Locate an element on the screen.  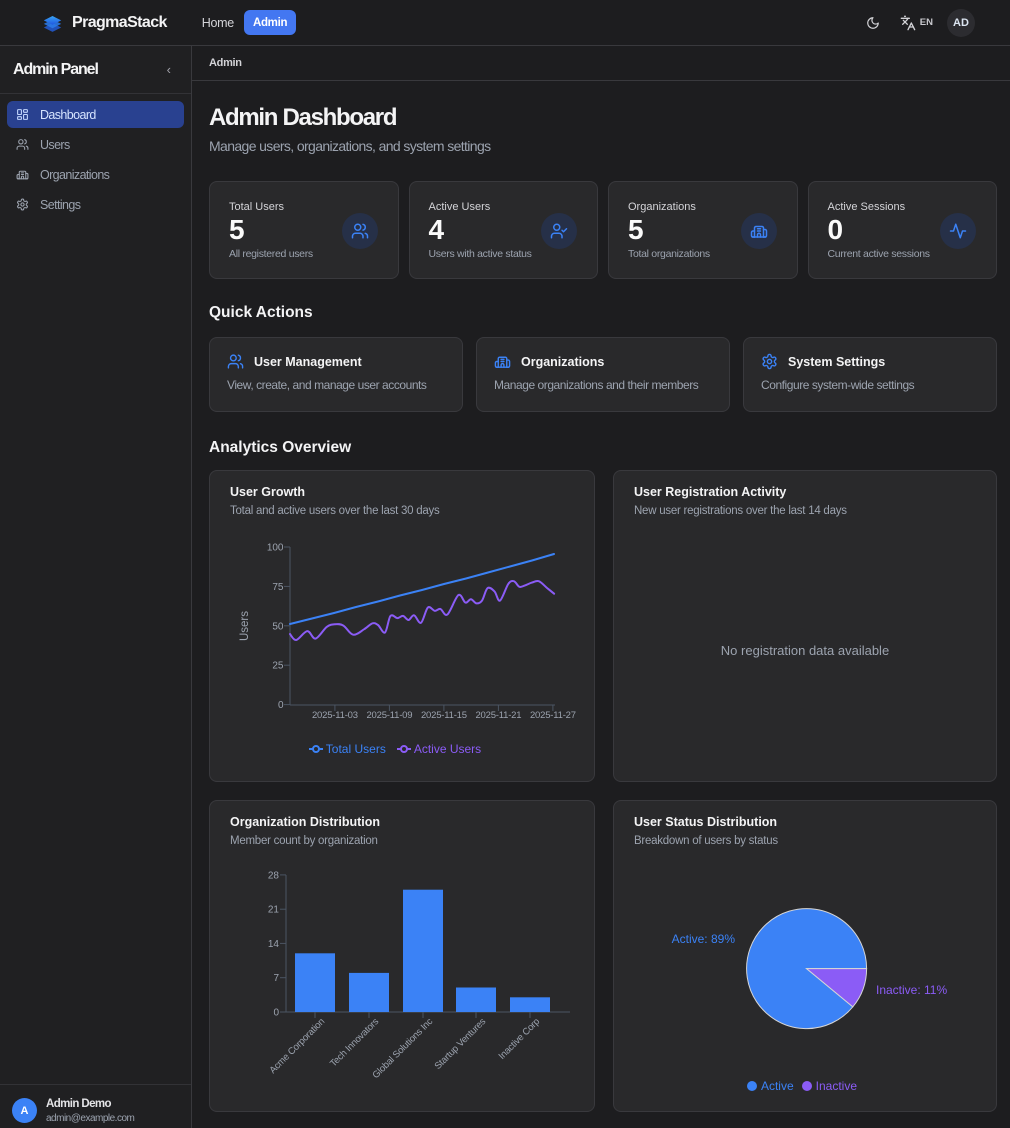
svg-text: 14 is located at coordinates (274, 944).